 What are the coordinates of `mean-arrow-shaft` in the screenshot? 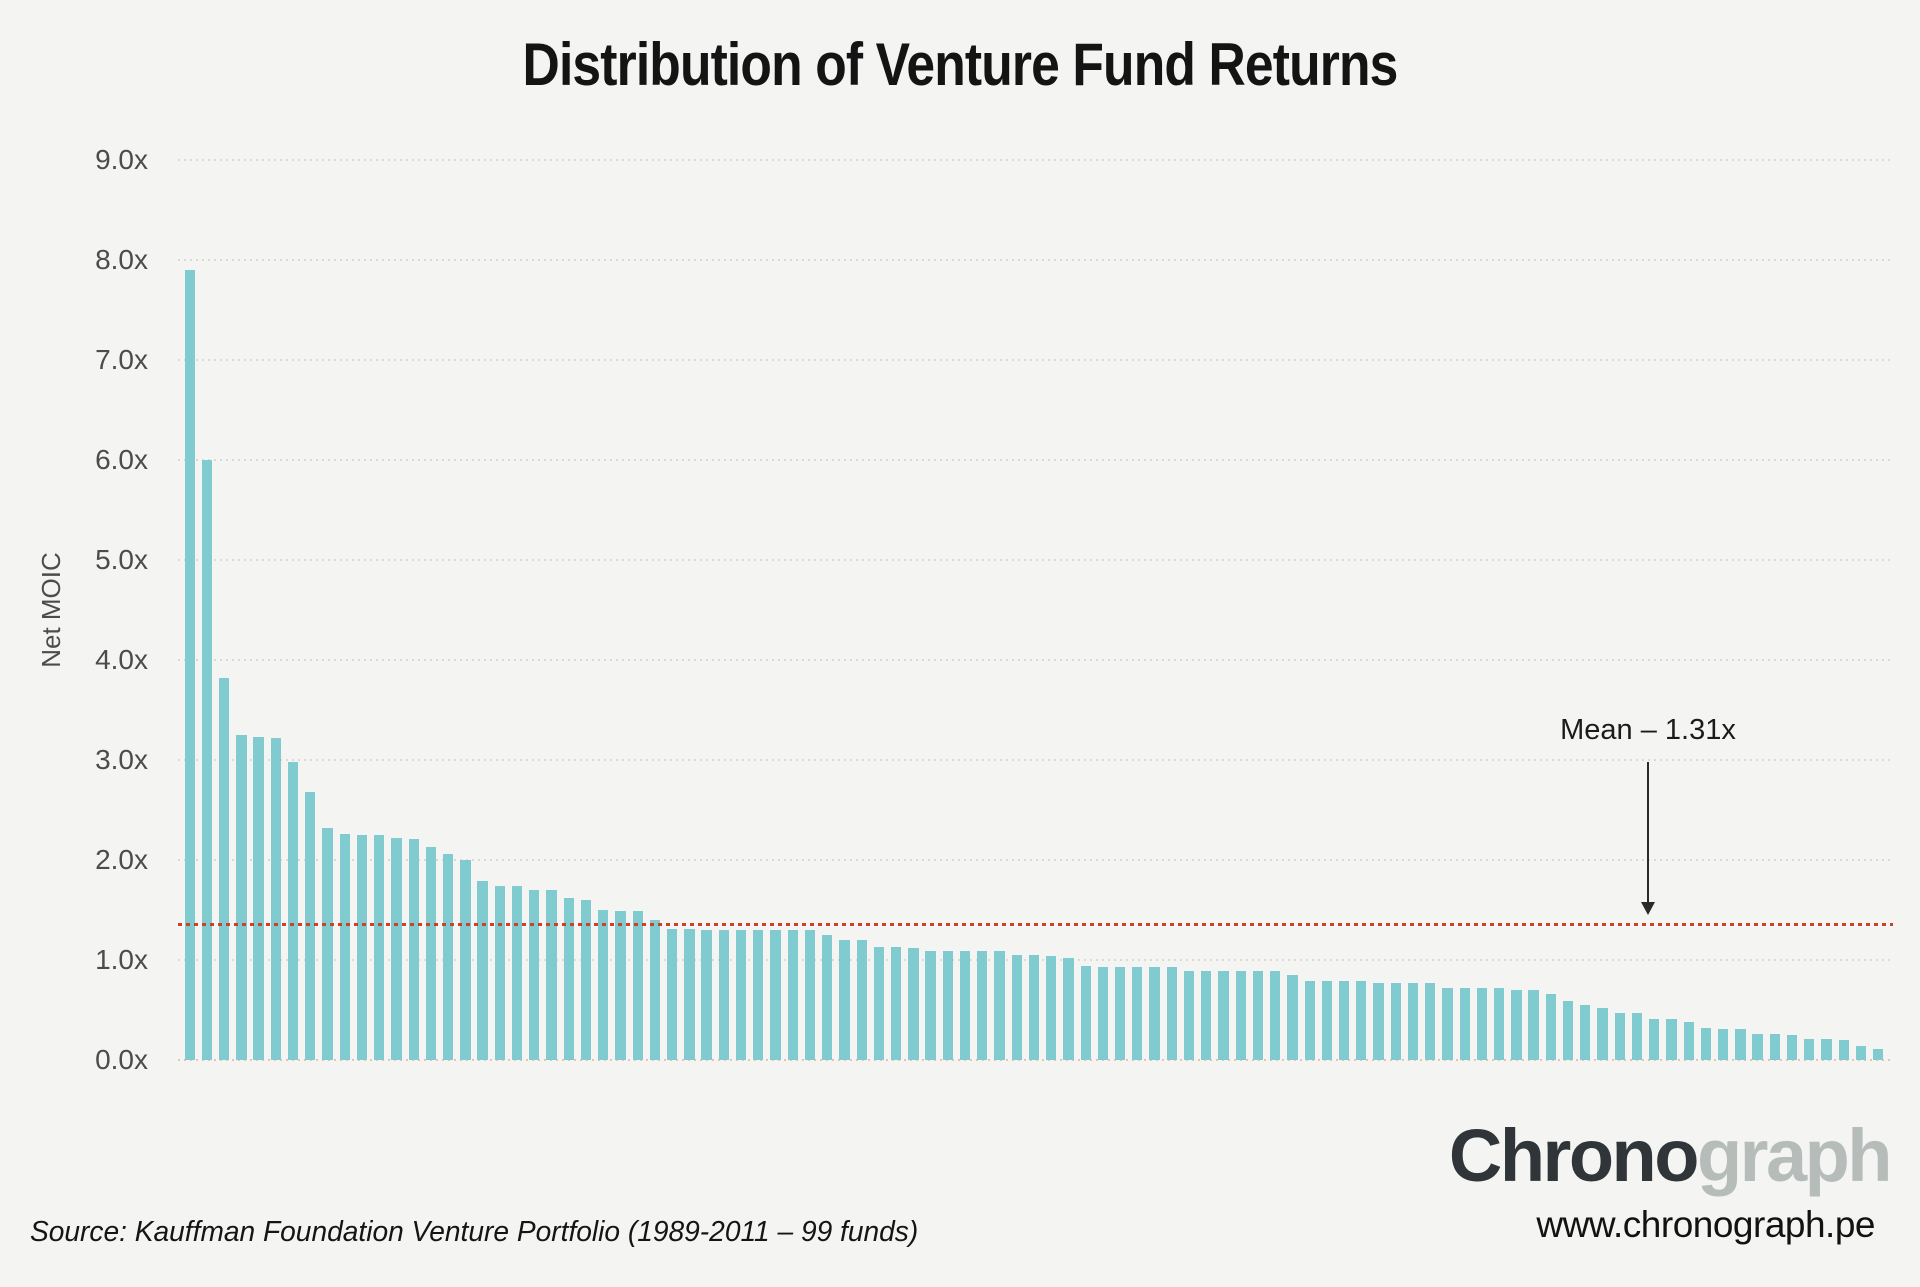 It's located at (1648, 835).